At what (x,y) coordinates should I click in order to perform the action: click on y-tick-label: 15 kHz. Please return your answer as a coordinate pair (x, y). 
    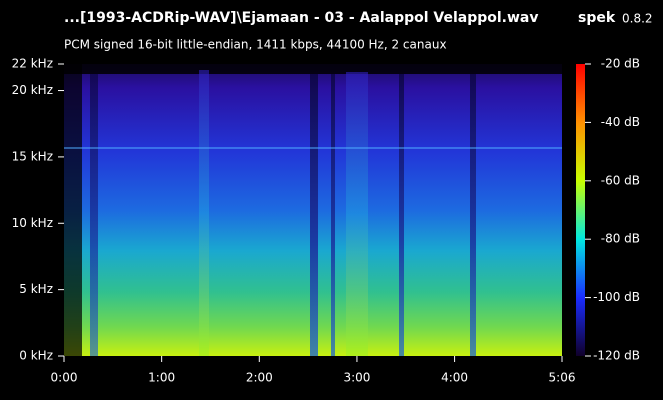
    Looking at the image, I should click on (32, 156).